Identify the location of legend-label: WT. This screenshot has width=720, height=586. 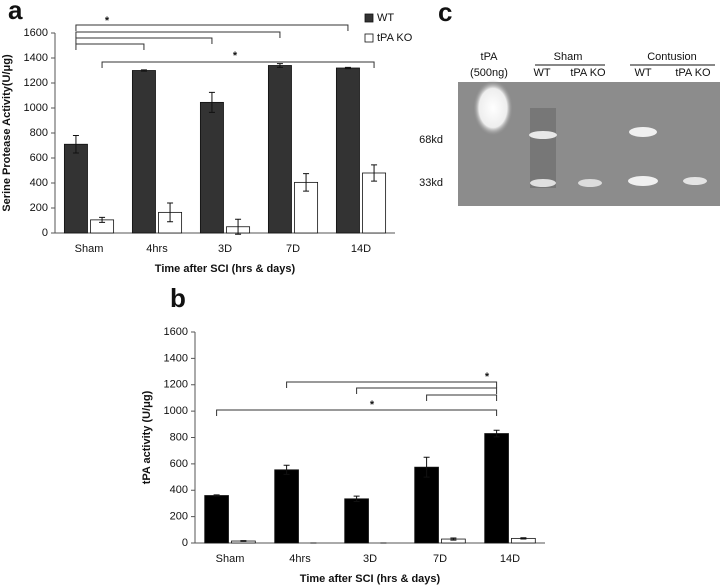
(385, 18).